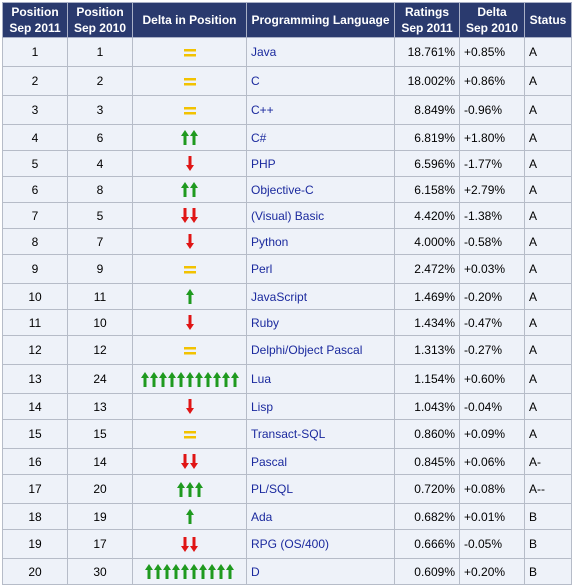  I want to click on cell-position-2010: 3, so click(100, 110).